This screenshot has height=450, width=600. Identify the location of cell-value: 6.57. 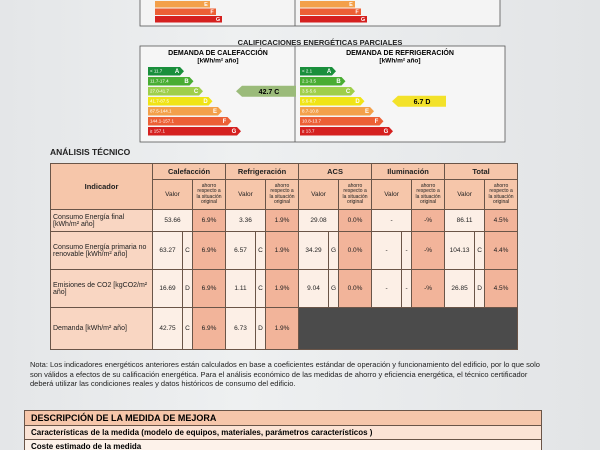
(240, 250).